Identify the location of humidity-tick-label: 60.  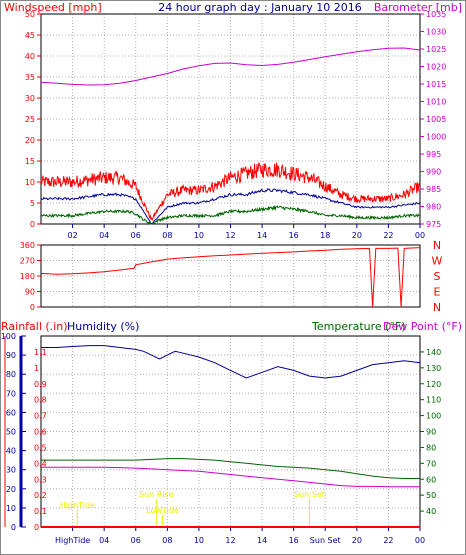
(11, 412).